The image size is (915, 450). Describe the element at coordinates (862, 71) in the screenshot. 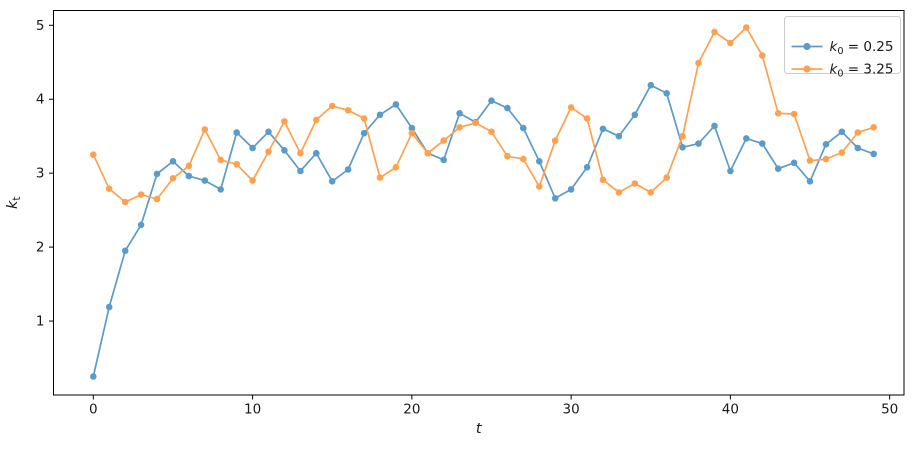

I see `legend-entry-label: k0 = 3.25` at that location.